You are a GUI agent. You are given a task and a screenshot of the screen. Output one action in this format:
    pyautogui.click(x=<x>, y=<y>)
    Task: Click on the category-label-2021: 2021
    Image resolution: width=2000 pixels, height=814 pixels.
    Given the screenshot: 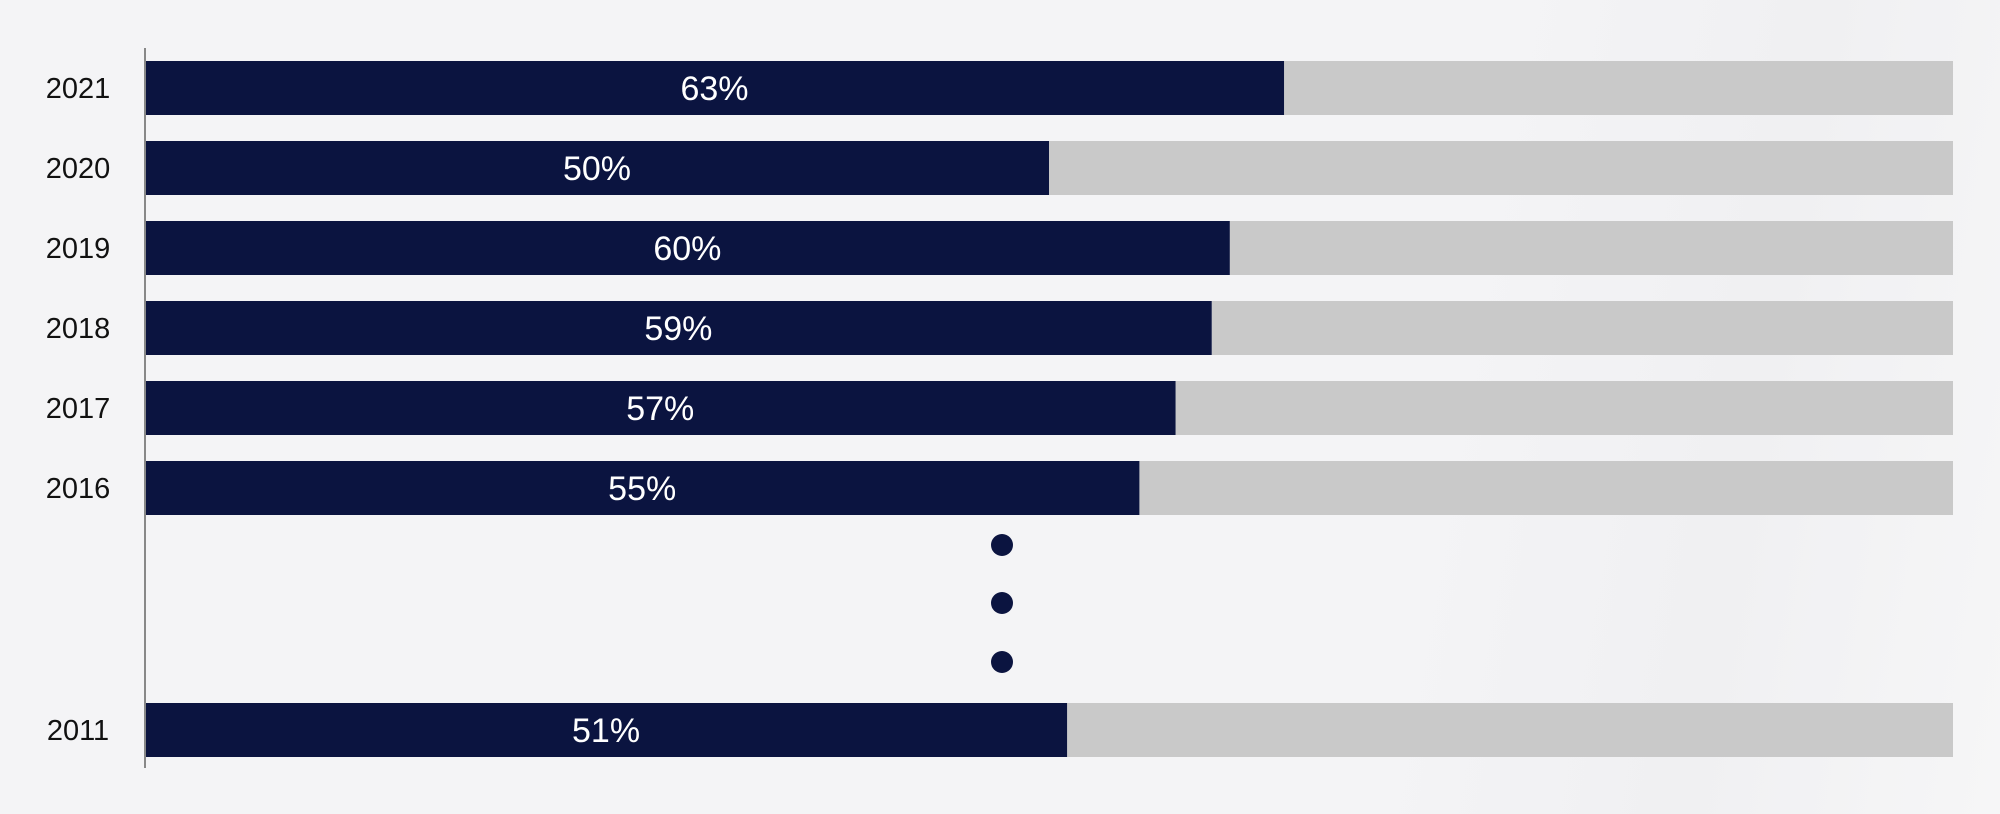 What is the action you would take?
    pyautogui.click(x=78, y=89)
    